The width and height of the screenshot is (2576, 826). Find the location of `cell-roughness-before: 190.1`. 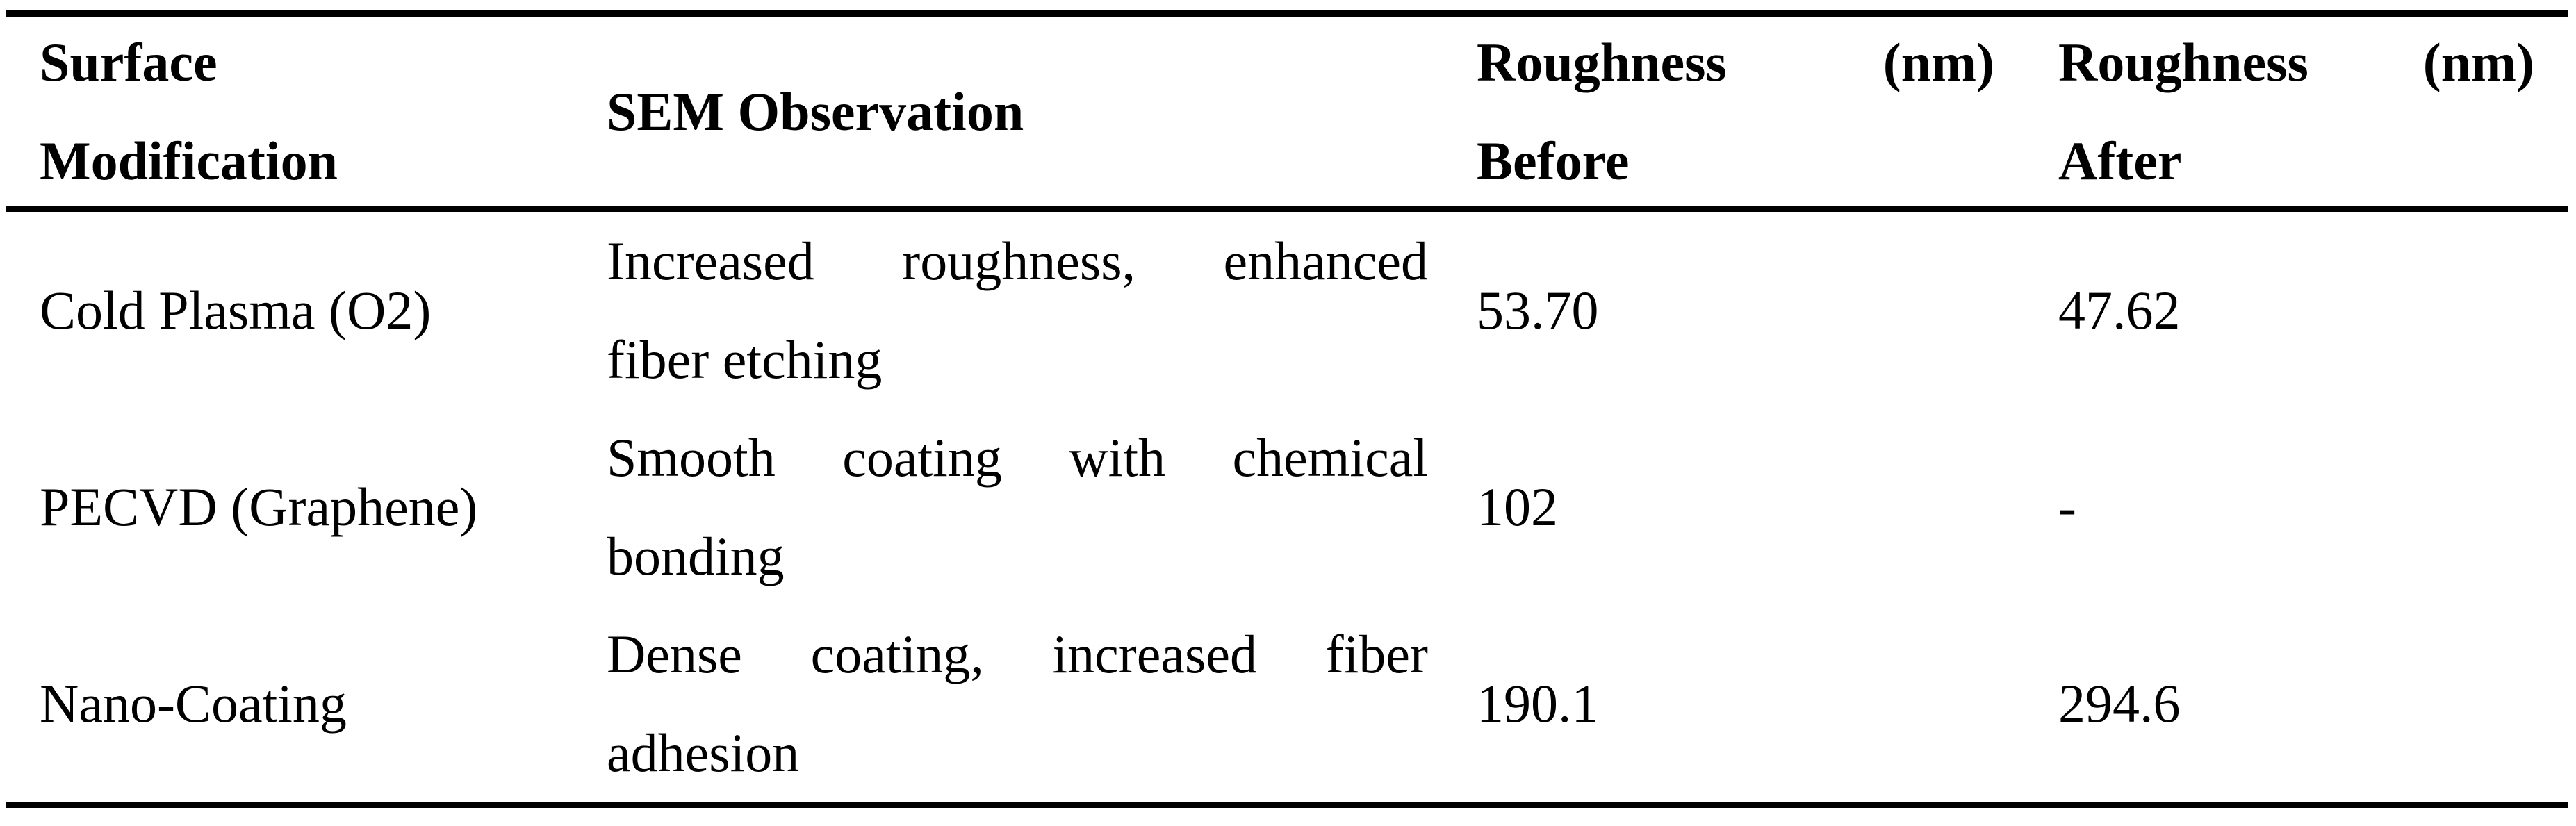

cell-roughness-before: 190.1 is located at coordinates (1756, 703).